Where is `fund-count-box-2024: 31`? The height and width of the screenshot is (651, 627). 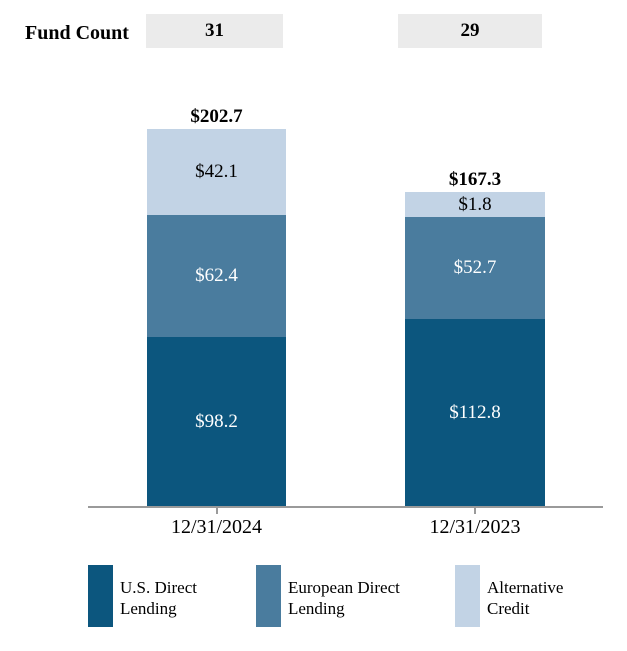
fund-count-box-2024: 31 is located at coordinates (214, 31).